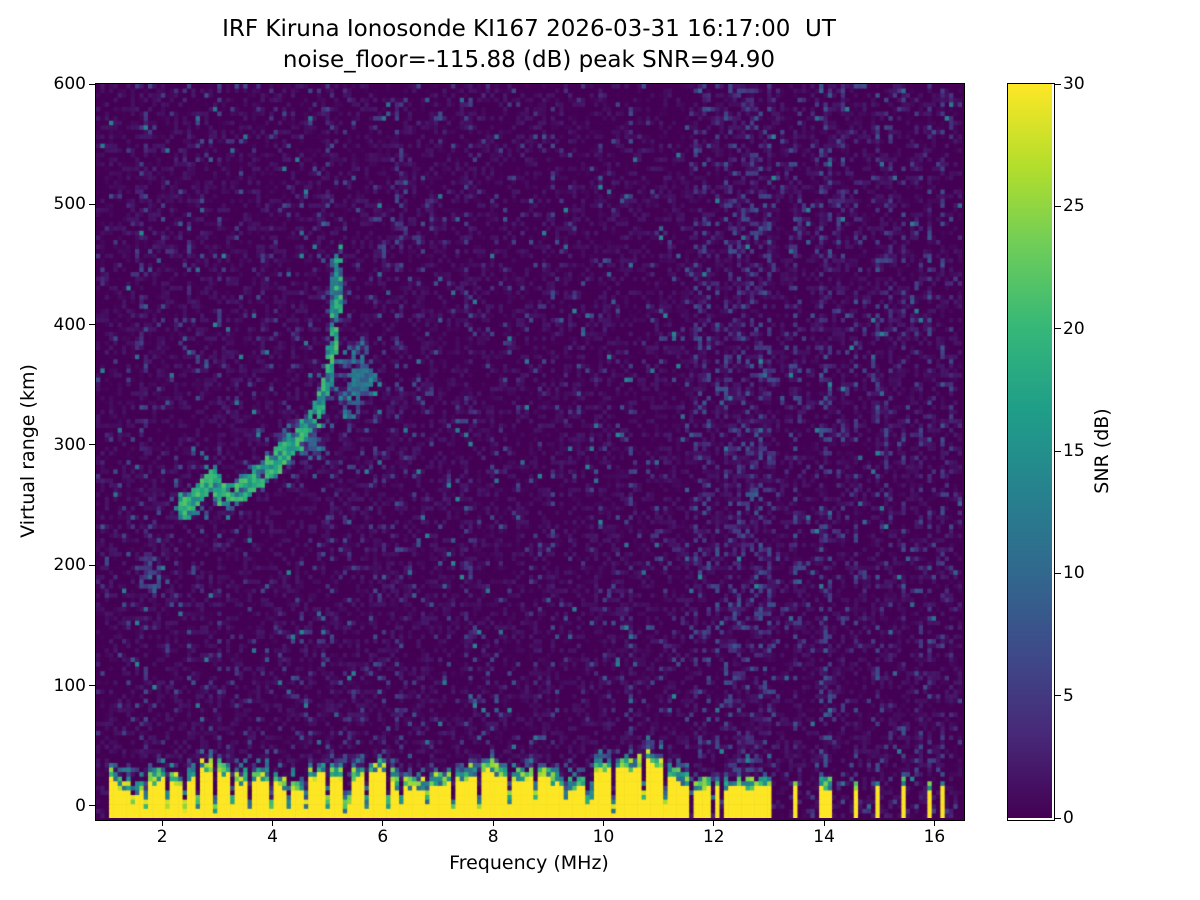 Image resolution: width=1200 pixels, height=900 pixels. What do you see at coordinates (69, 444) in the screenshot?
I see `y-tick-label: 300` at bounding box center [69, 444].